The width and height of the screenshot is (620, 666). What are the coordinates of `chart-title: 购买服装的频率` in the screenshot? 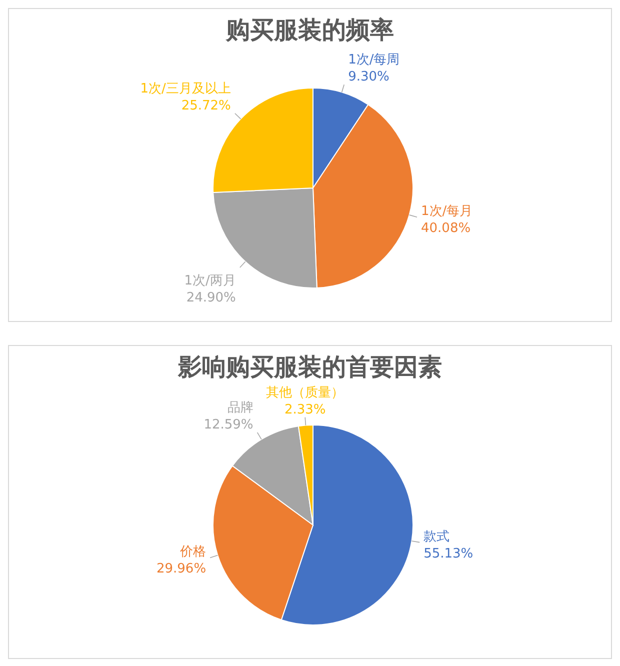 It's located at (309, 30).